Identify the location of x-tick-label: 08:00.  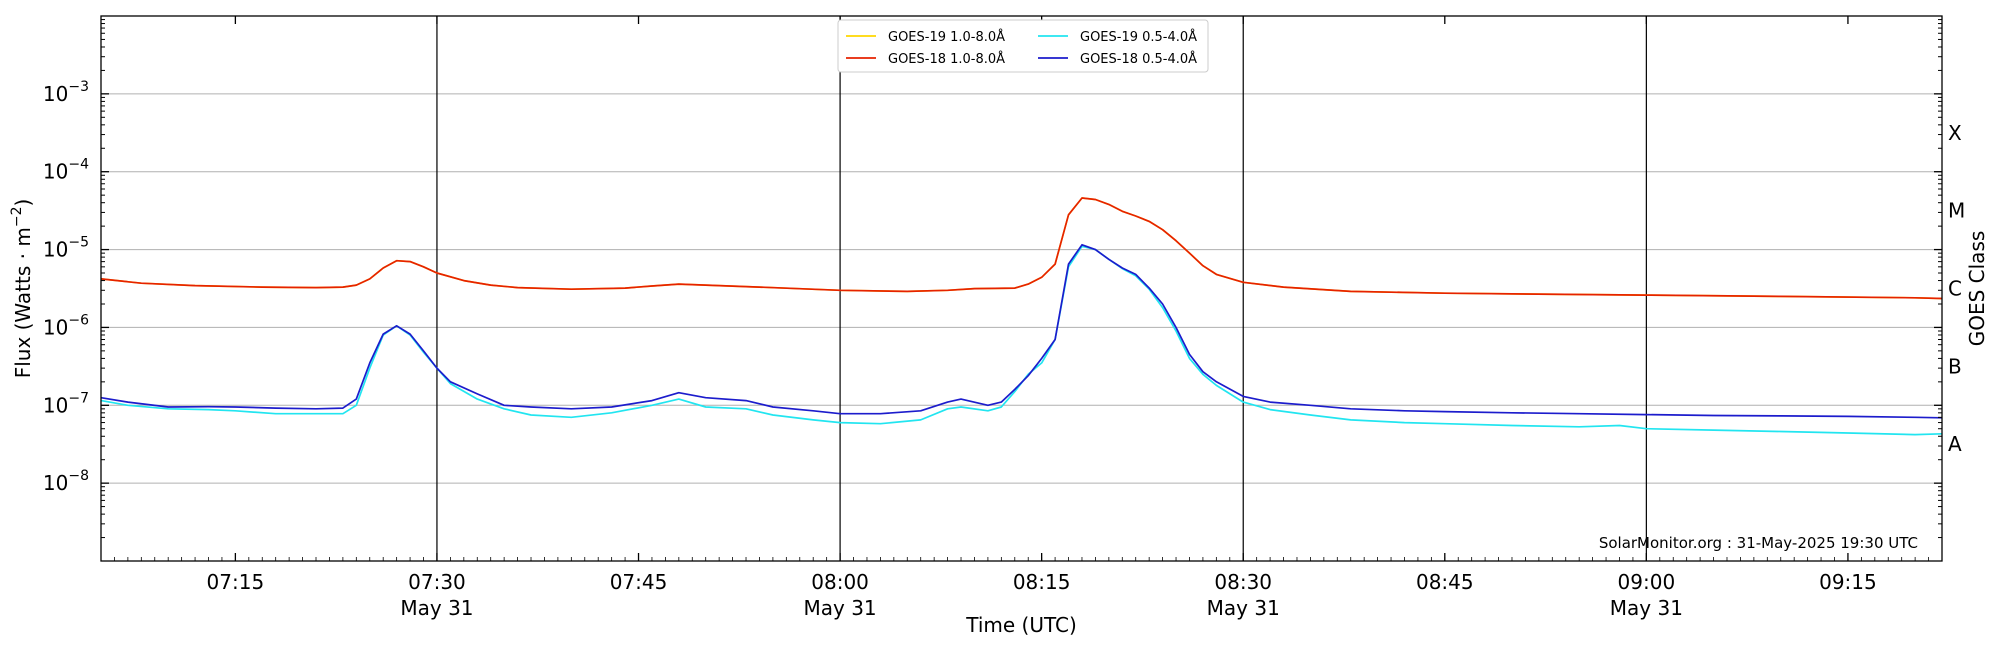
(840, 582).